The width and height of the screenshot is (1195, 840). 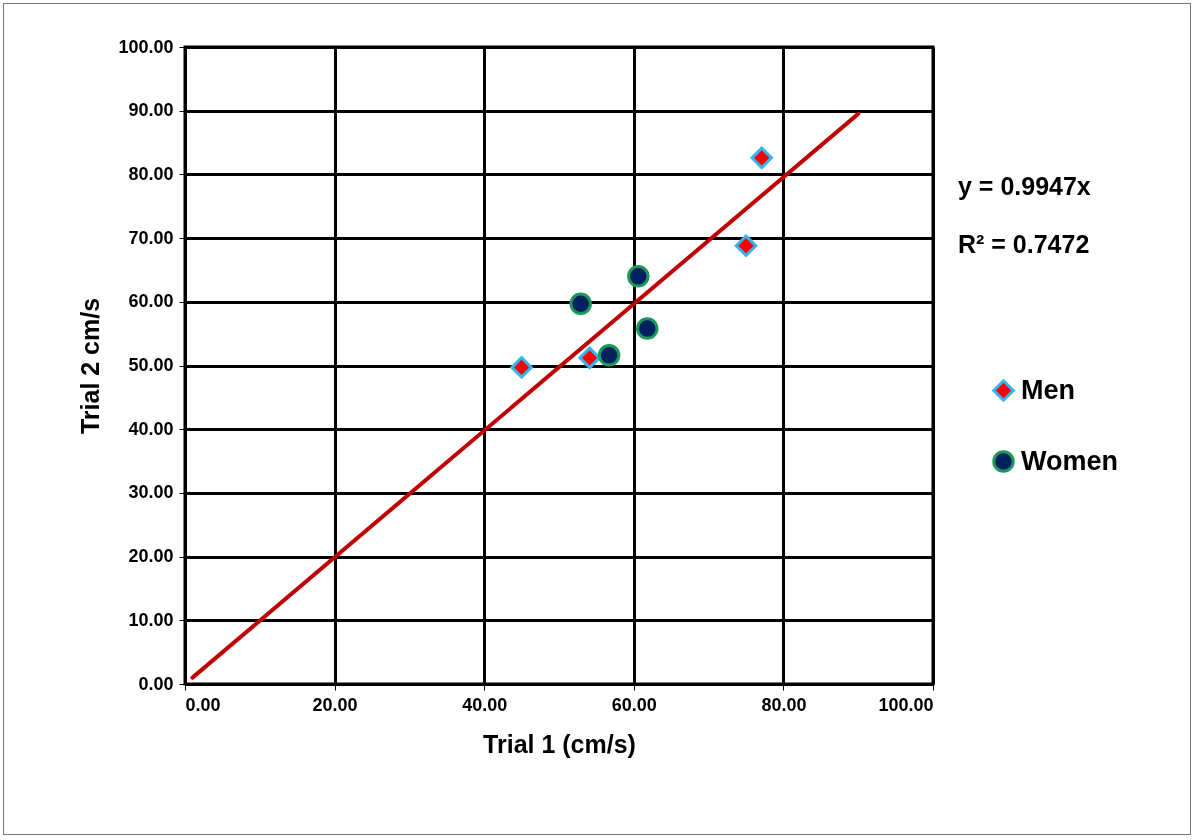 I want to click on text: y = 0.9947x, so click(x=1024, y=186).